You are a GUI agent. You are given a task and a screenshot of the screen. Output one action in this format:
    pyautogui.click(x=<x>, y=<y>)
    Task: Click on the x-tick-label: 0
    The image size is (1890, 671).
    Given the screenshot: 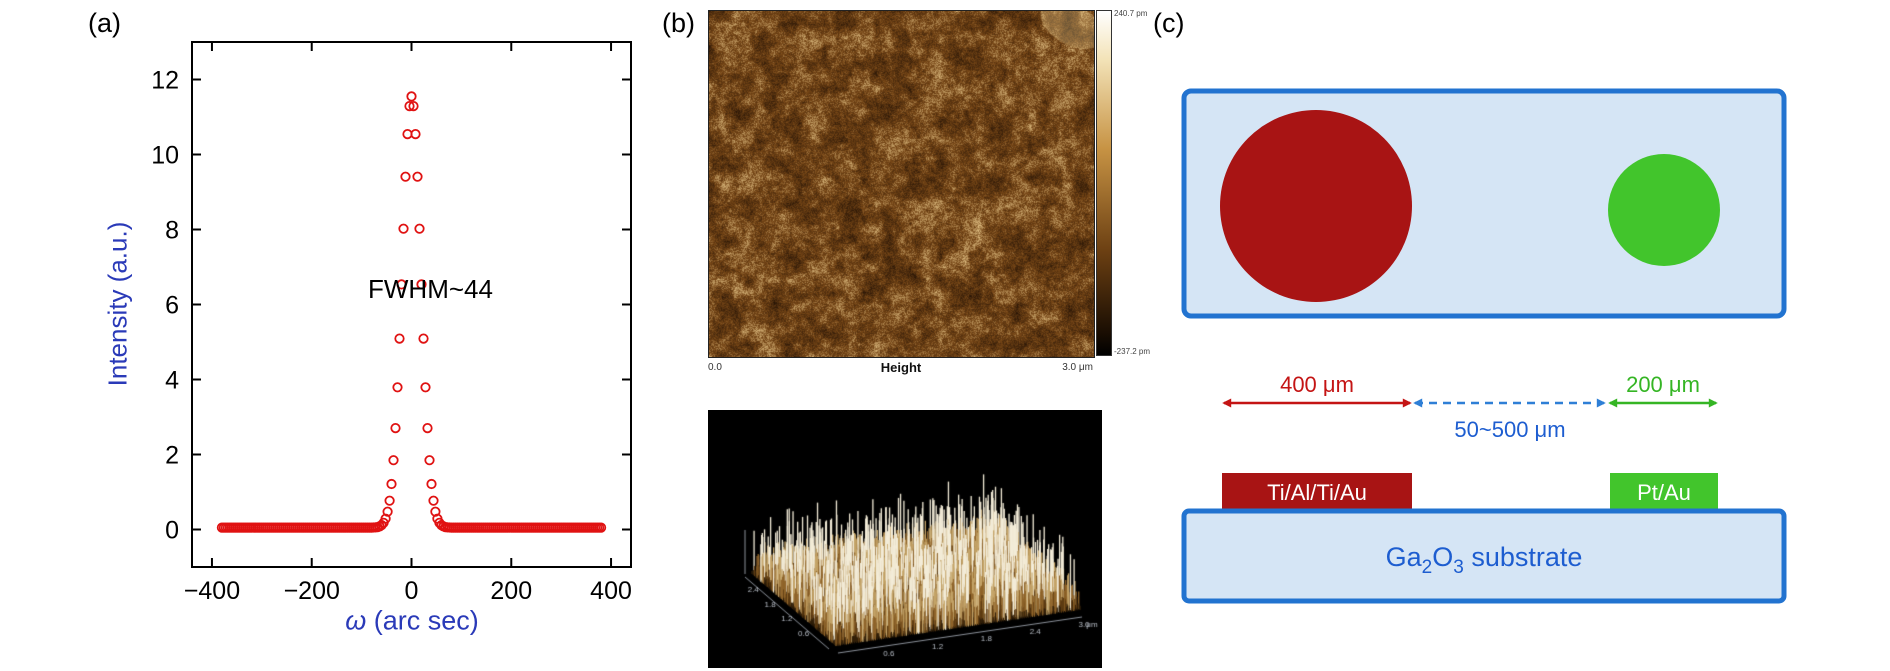 What is the action you would take?
    pyautogui.click(x=412, y=591)
    